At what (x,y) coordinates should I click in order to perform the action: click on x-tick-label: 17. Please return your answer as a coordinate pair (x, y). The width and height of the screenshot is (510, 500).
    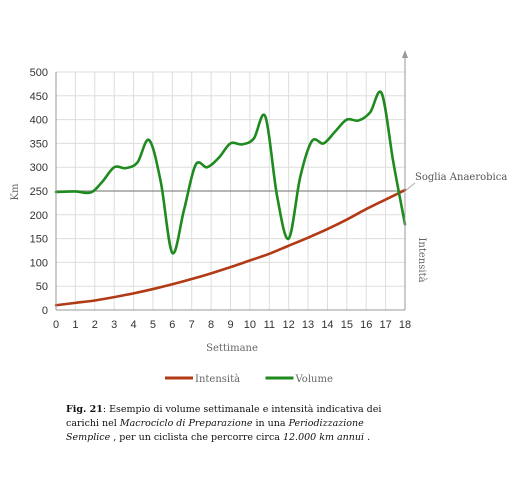
    Looking at the image, I should click on (385, 325).